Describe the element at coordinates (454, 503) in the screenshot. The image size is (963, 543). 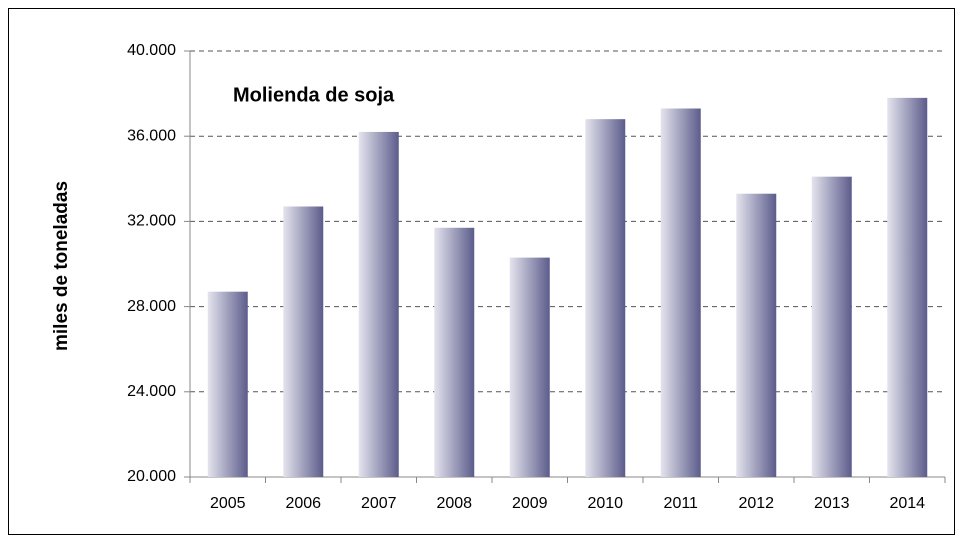
I see `x-tick-label: 2008` at that location.